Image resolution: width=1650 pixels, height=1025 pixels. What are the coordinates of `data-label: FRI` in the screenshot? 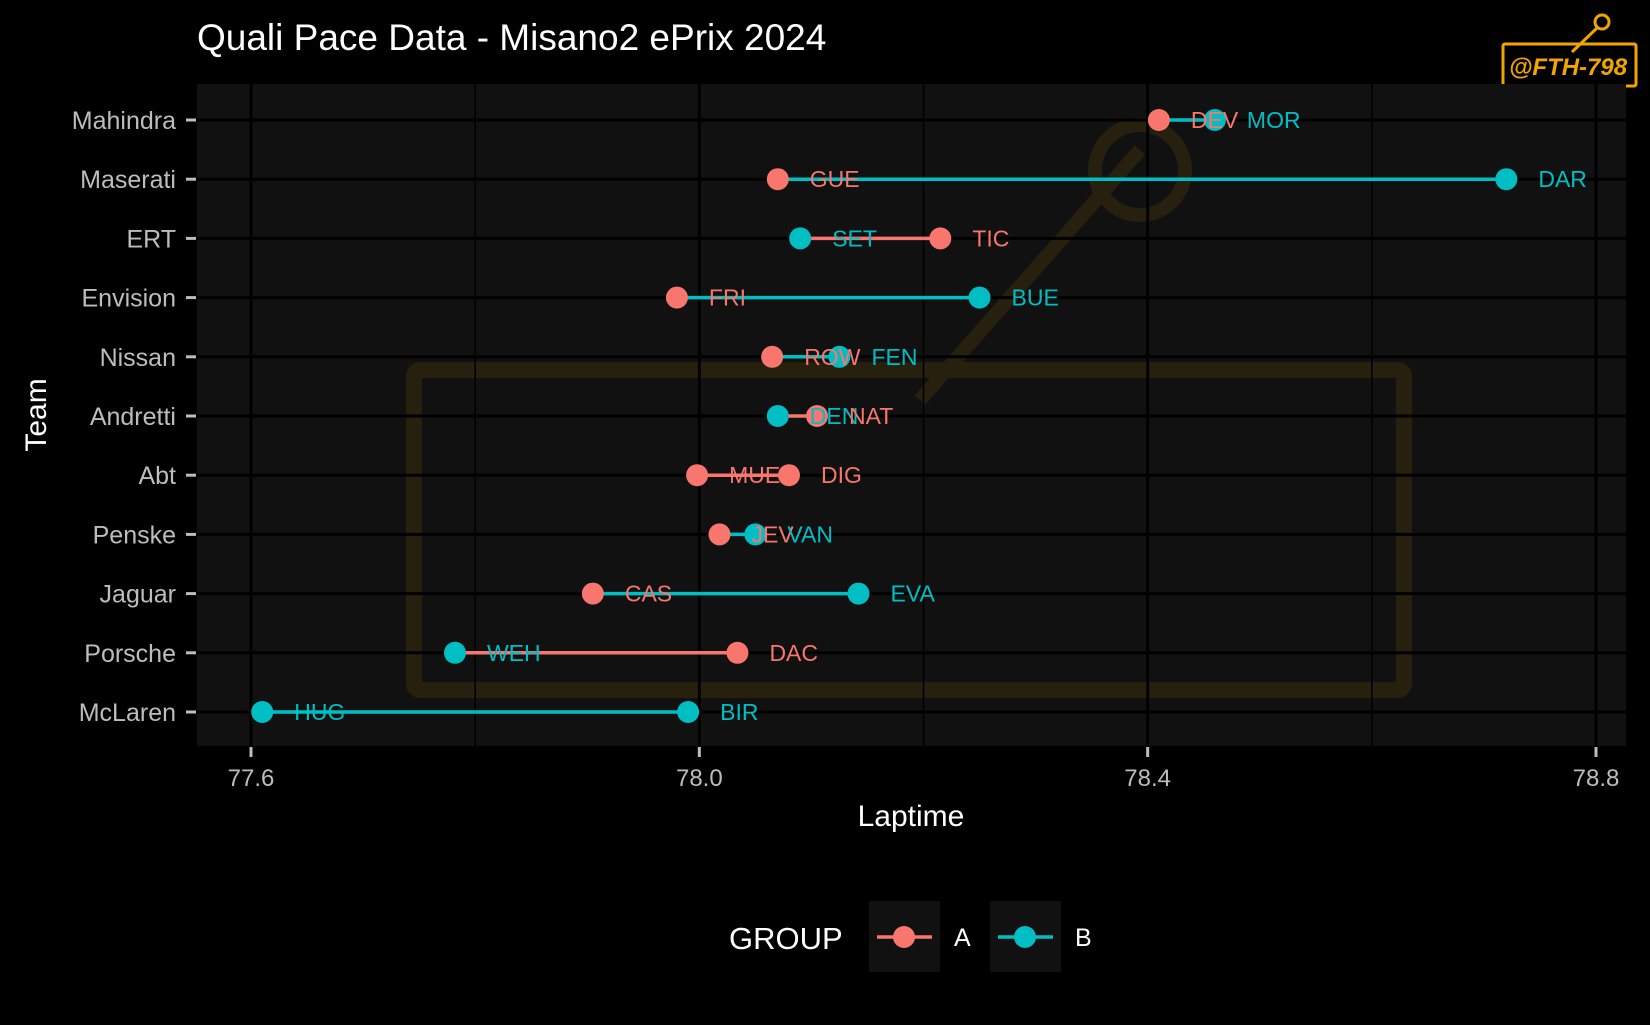 It's located at (727, 298).